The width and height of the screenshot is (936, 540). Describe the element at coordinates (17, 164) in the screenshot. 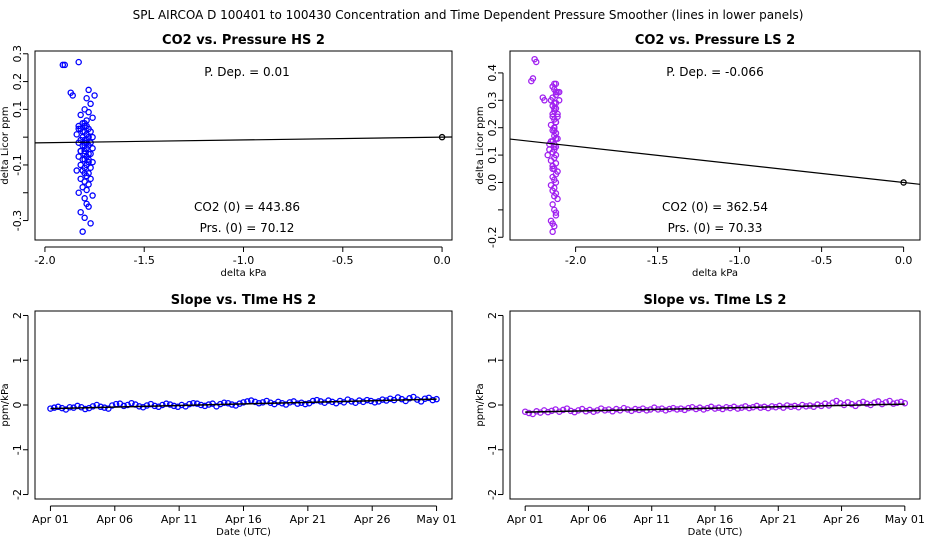

I see `y-tick-label: -0.1` at that location.